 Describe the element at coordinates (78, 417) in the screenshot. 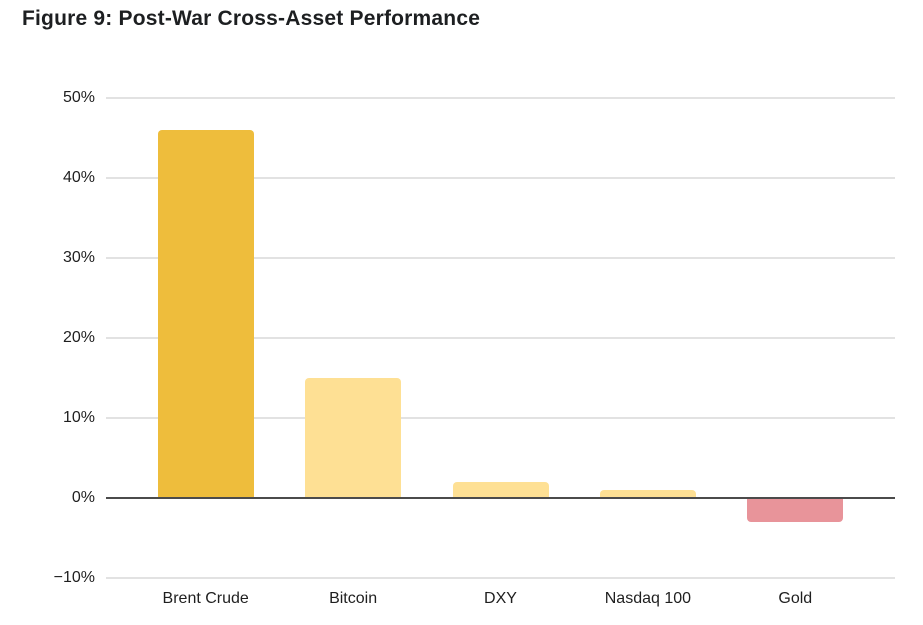

I see `y-tick-label: 10%` at that location.